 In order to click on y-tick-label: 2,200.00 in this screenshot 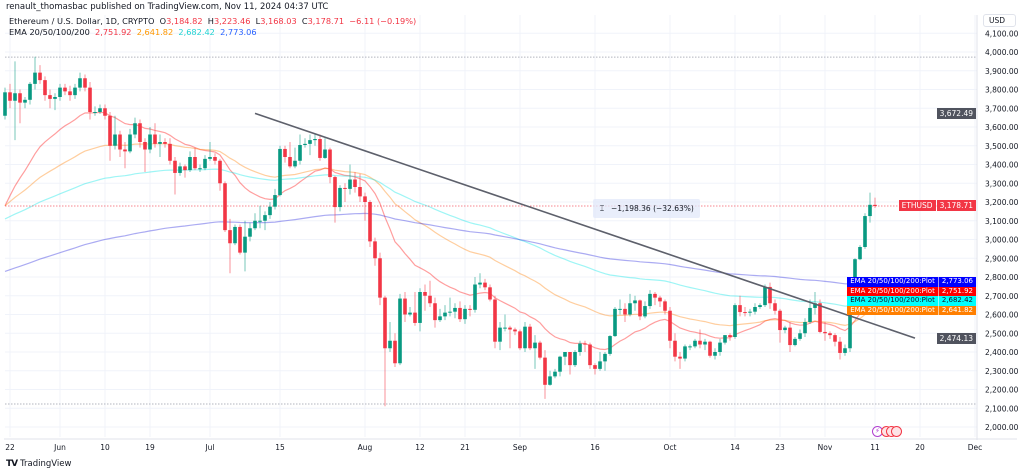, I will do `click(1002, 390)`.